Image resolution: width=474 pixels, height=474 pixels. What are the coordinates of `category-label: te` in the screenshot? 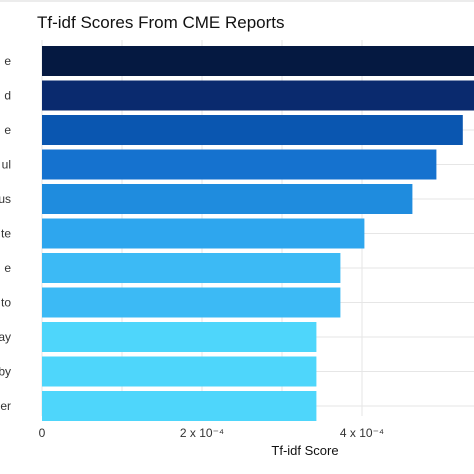 It's located at (6, 234).